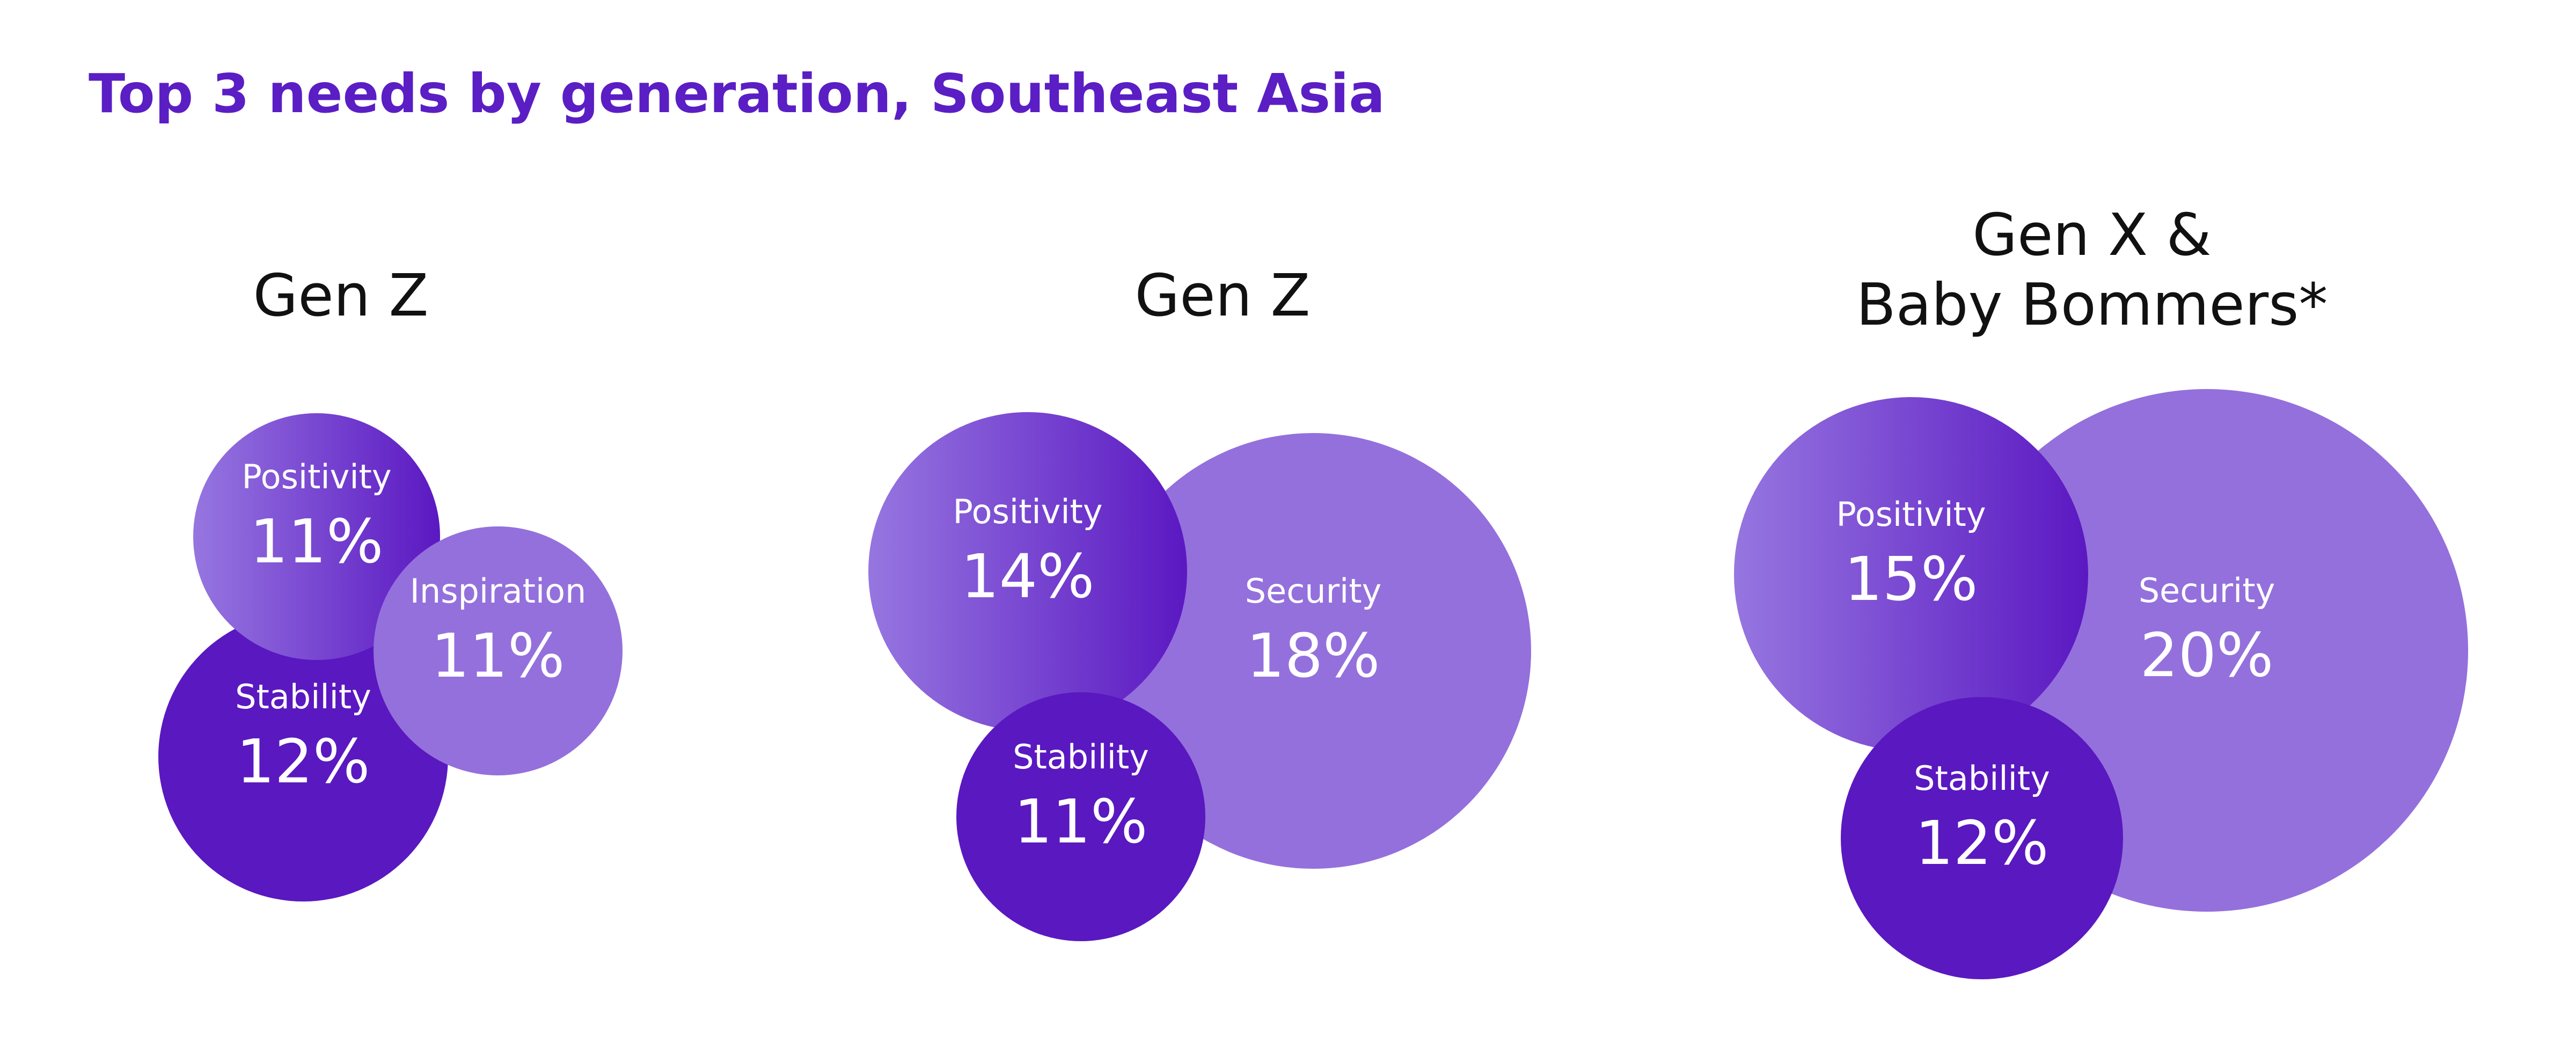  What do you see at coordinates (2091, 236) in the screenshot?
I see `generation-title: Gen X &` at bounding box center [2091, 236].